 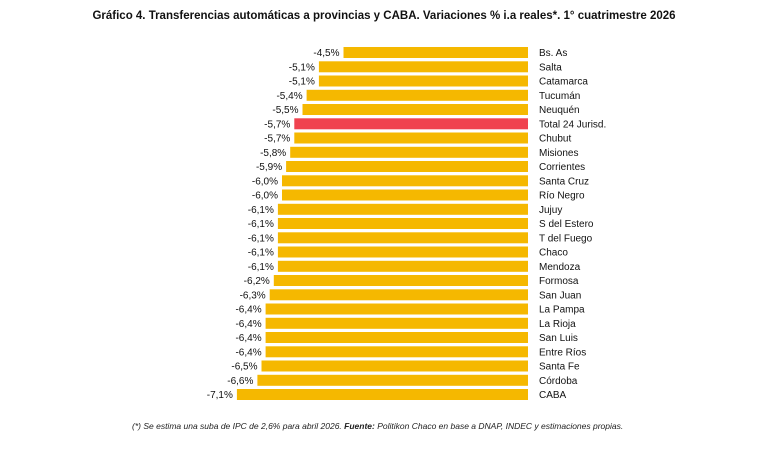 What do you see at coordinates (244, 367) in the screenshot?
I see `value-label-22: -6,5%` at bounding box center [244, 367].